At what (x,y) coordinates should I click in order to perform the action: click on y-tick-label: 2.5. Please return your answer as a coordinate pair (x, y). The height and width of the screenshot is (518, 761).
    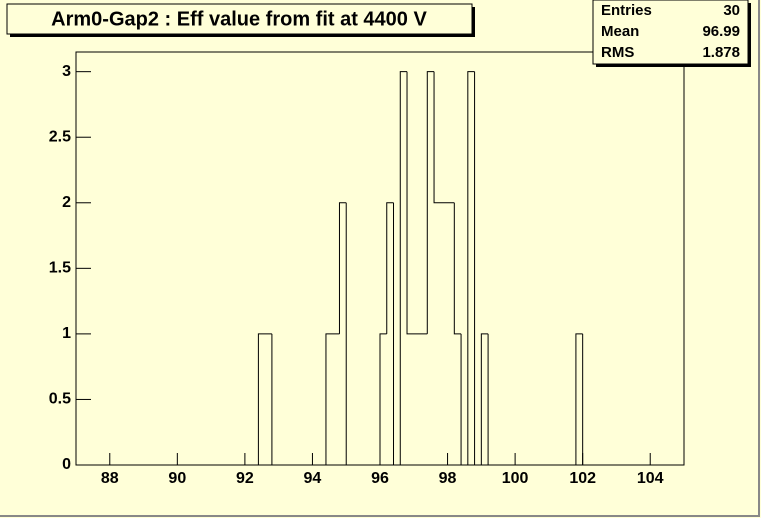
    Looking at the image, I should click on (60, 136).